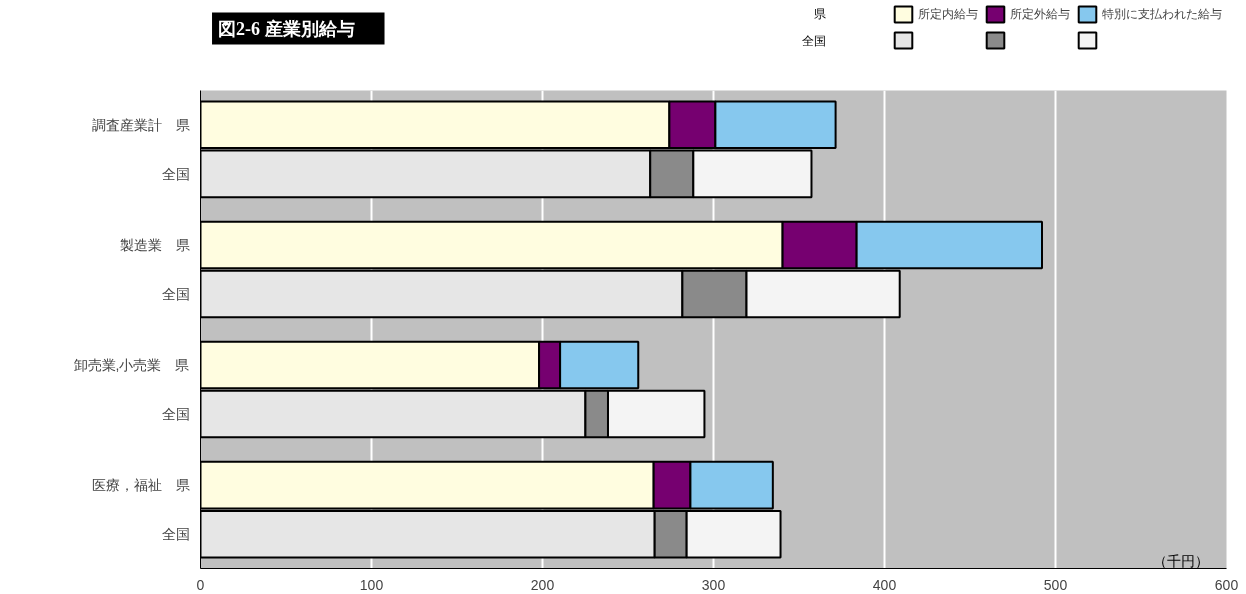 This screenshot has width=1246, height=594. I want to click on x-tick-label: 400, so click(884, 584).